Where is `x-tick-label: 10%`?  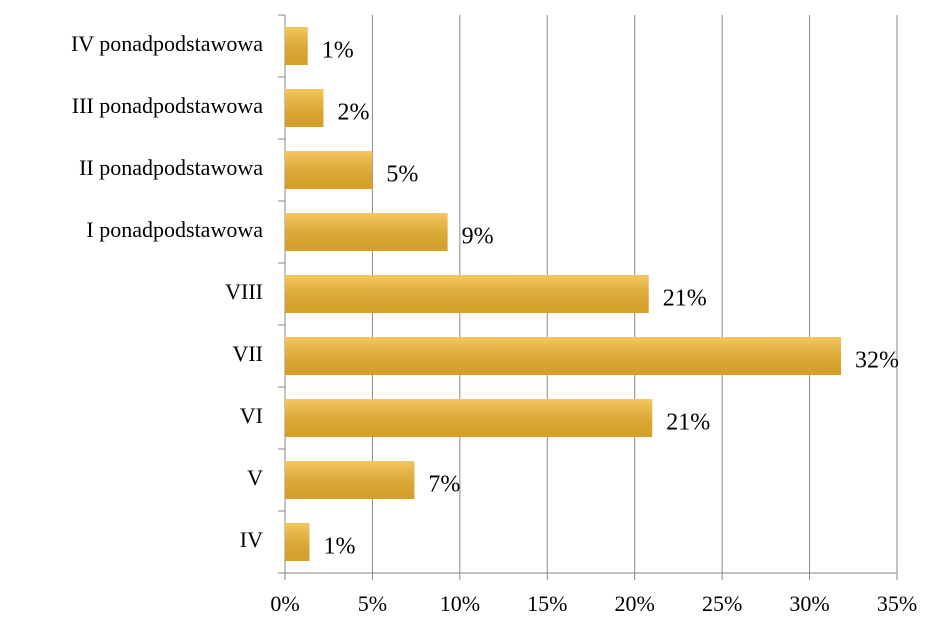
x-tick-label: 10% is located at coordinates (460, 603).